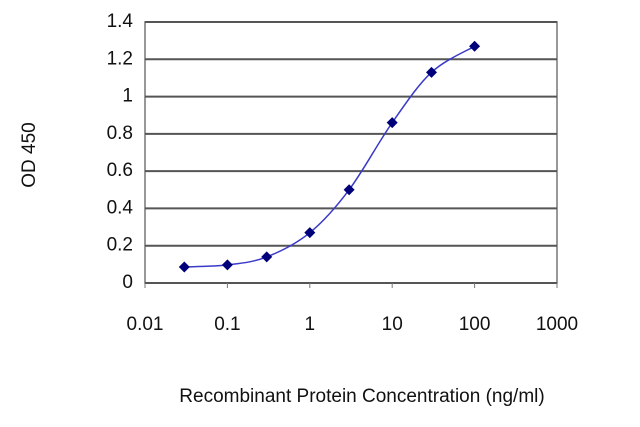 The height and width of the screenshot is (427, 640). Describe the element at coordinates (310, 324) in the screenshot. I see `x-tick-label: 1` at that location.